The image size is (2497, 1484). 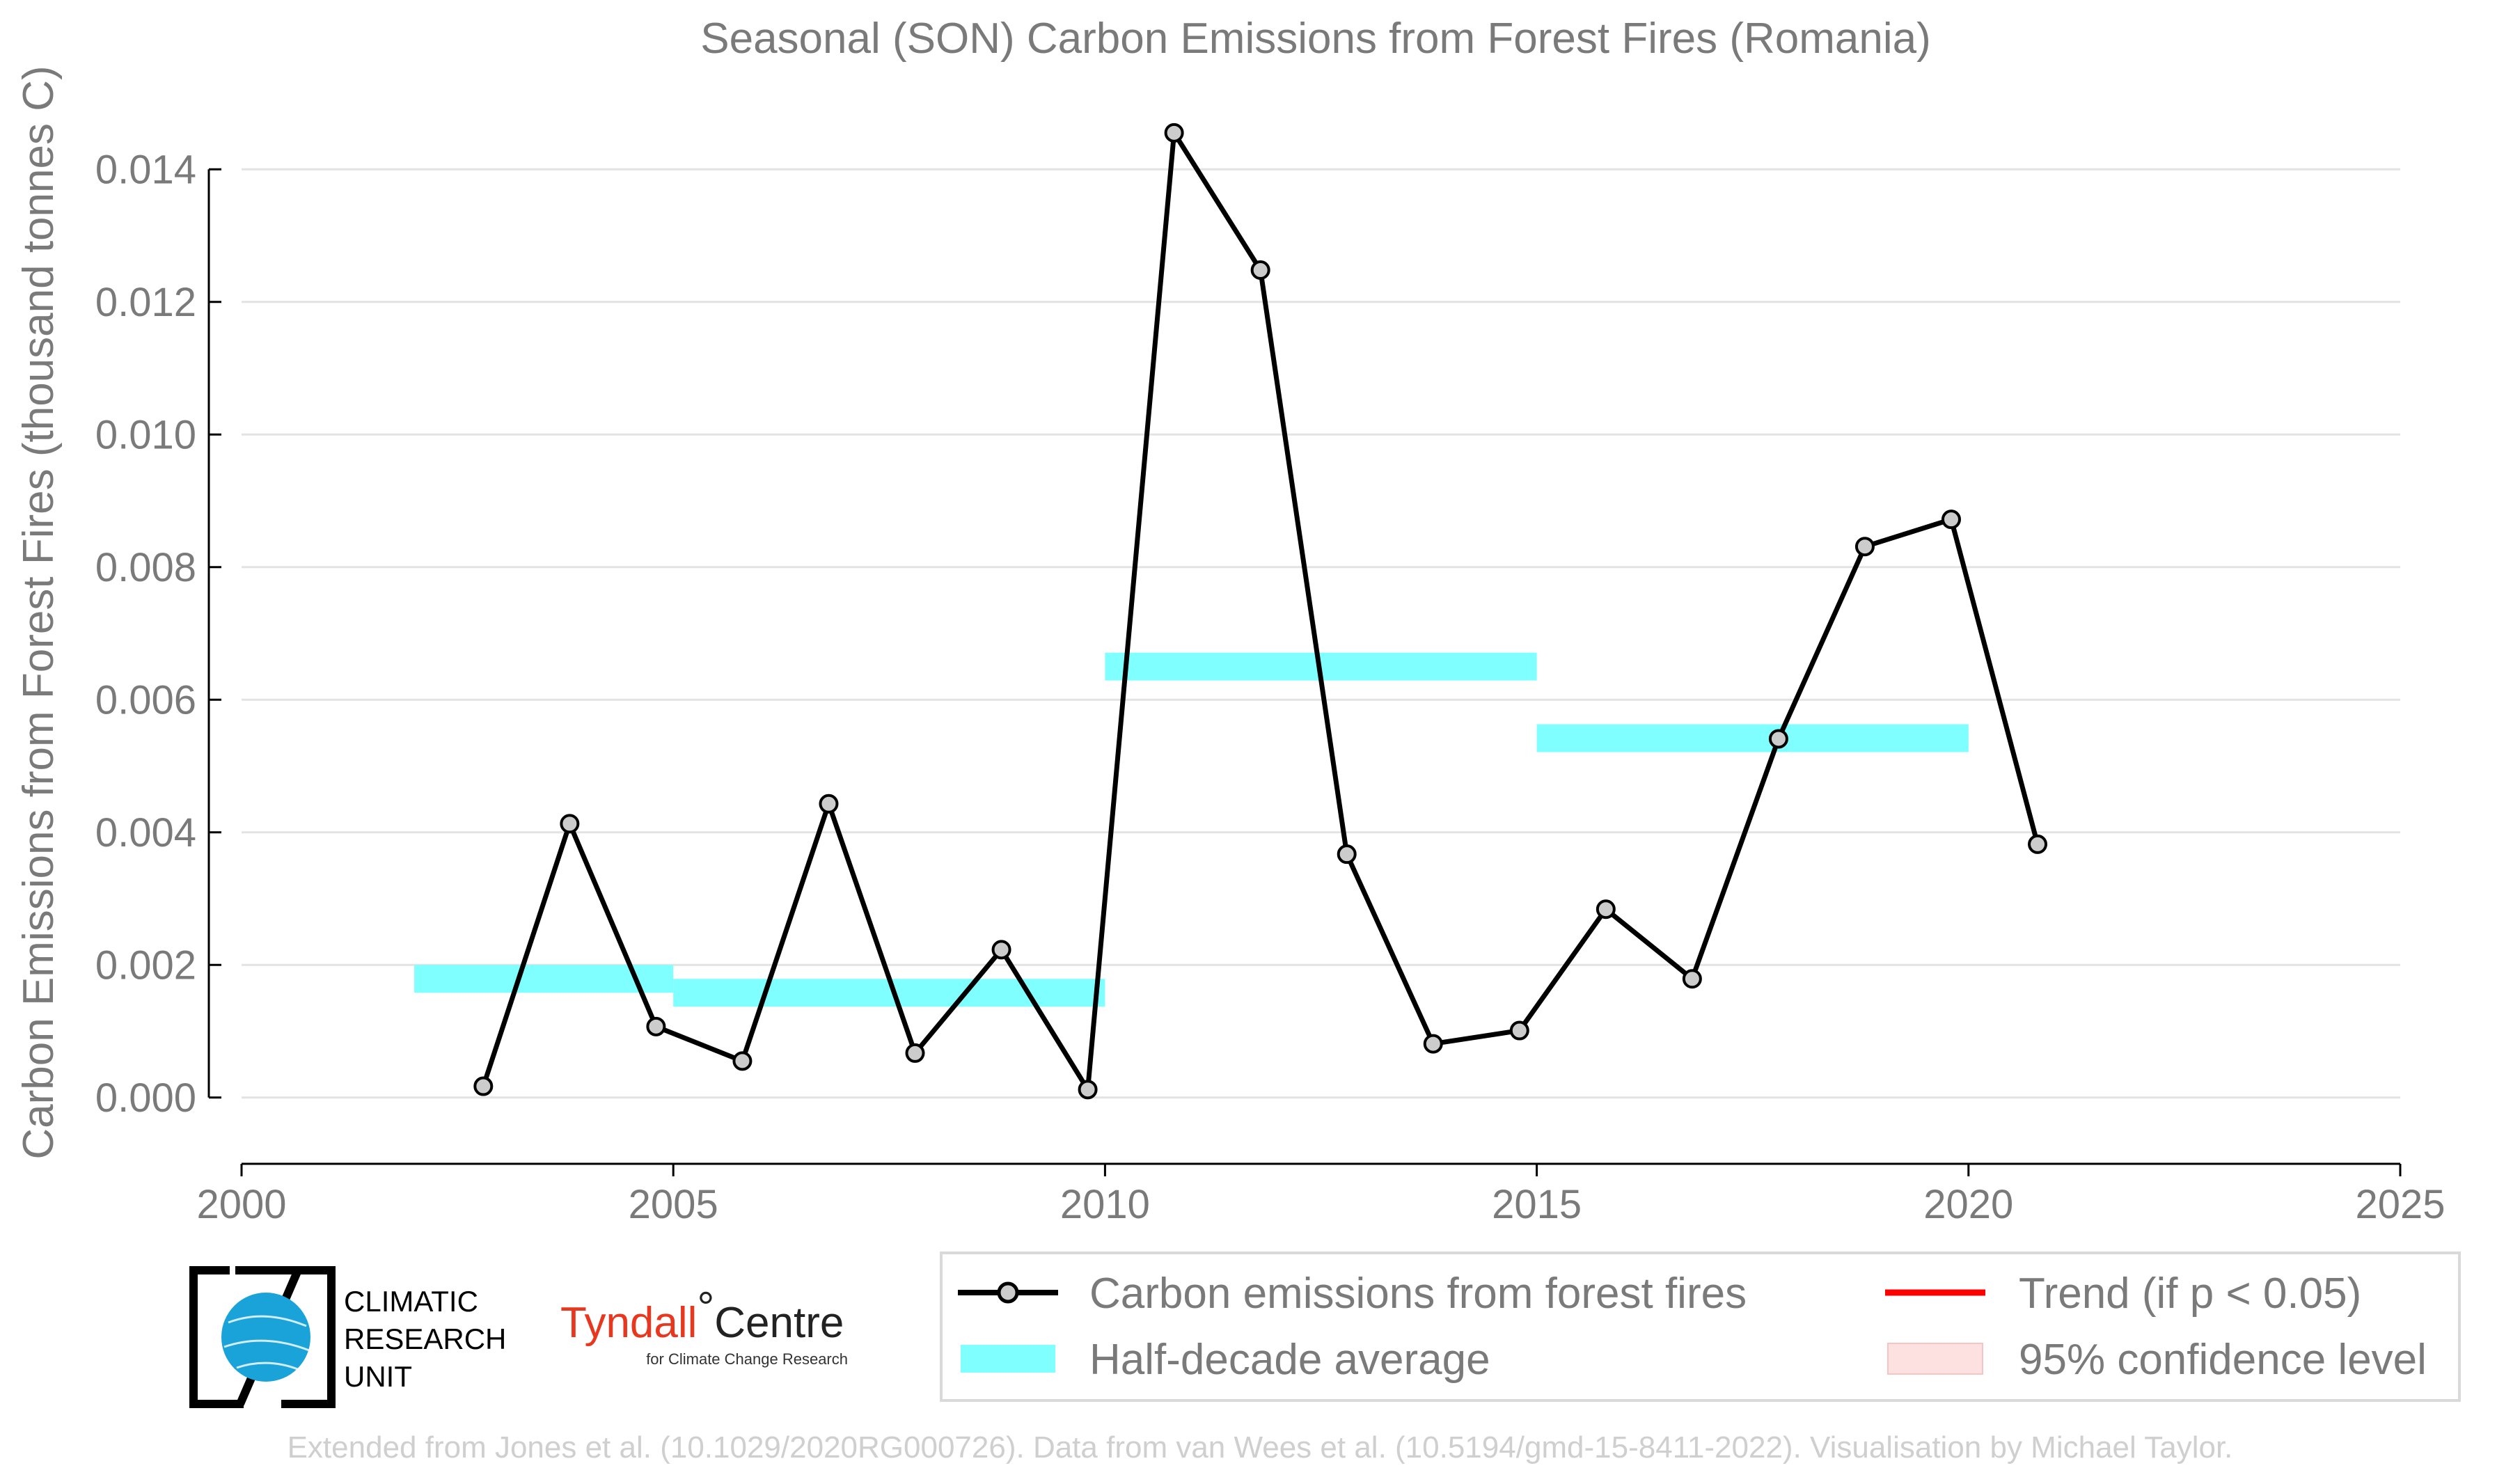 What do you see at coordinates (1105, 1204) in the screenshot?
I see `x-tick-label: 2010` at bounding box center [1105, 1204].